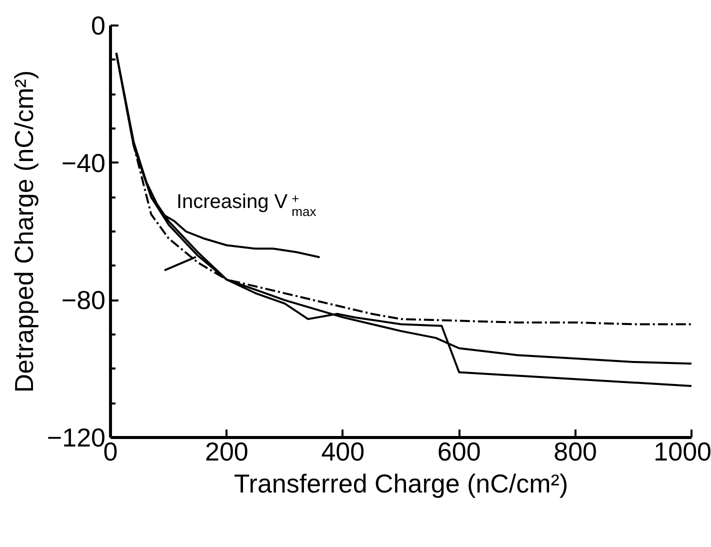 This screenshot has width=711, height=547. What do you see at coordinates (401, 483) in the screenshot?
I see `x-axis-title: Transferred Charge (nC/cm²)` at bounding box center [401, 483].